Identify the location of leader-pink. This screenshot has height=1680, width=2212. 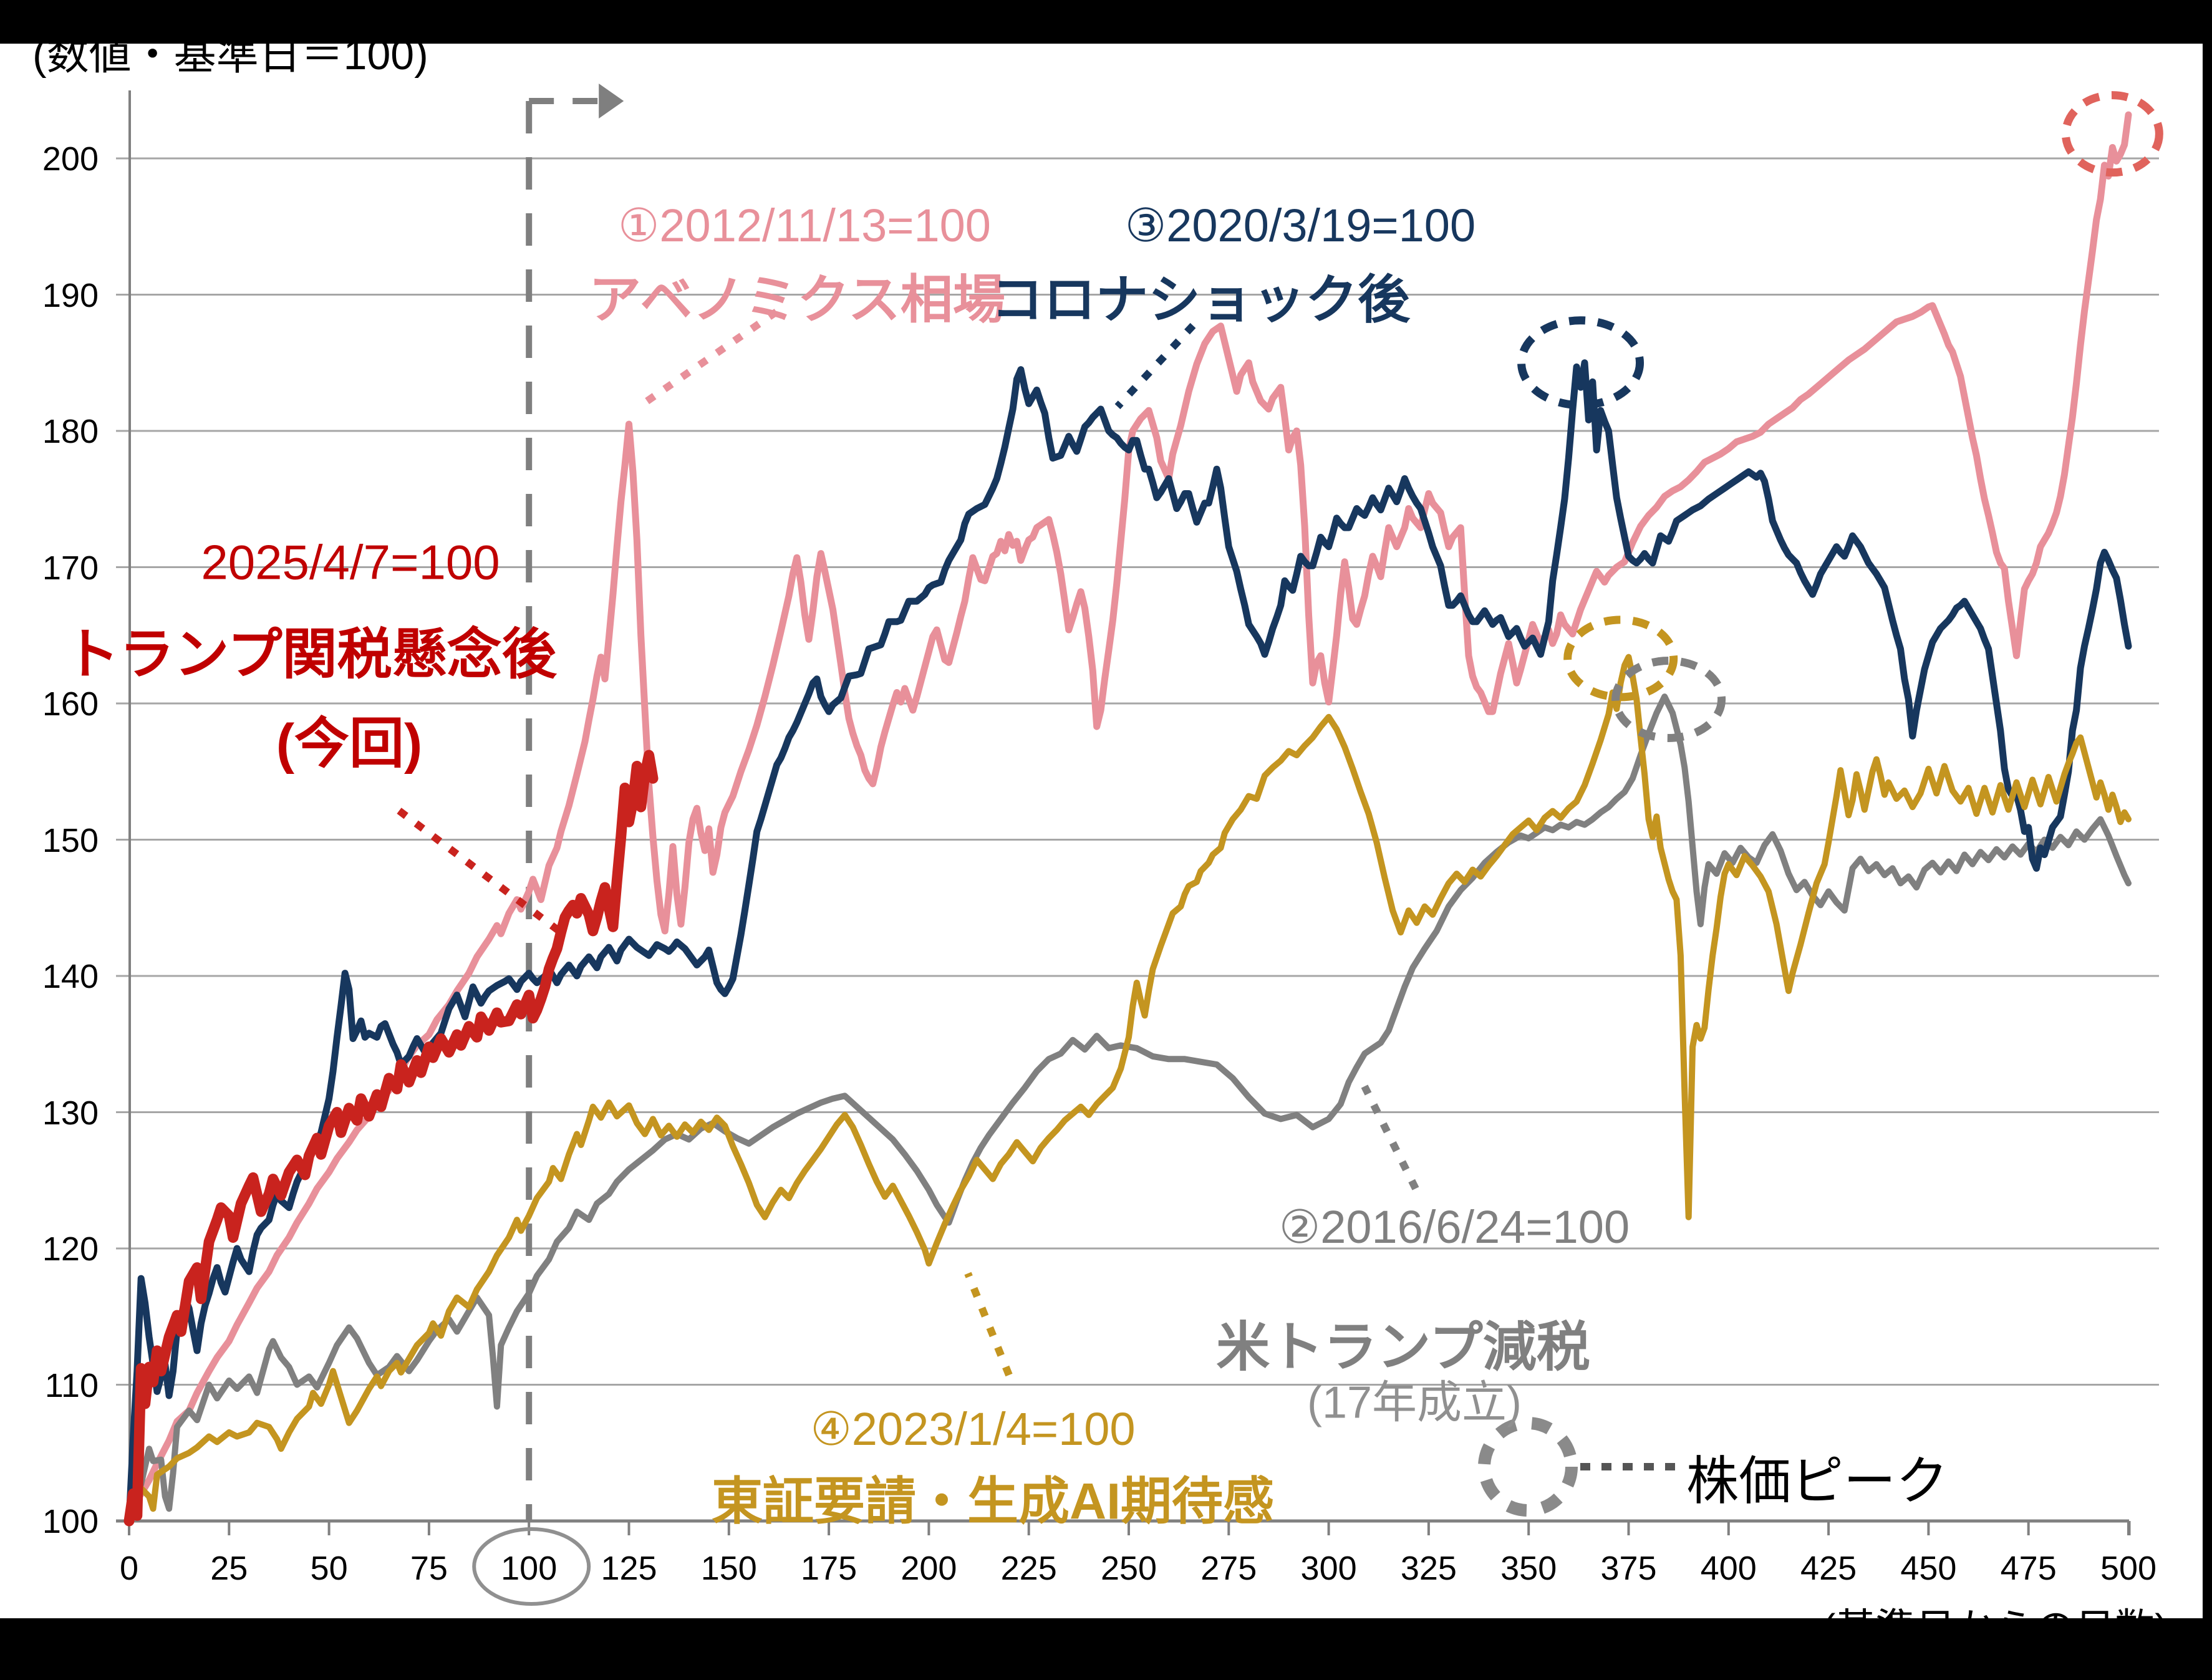
(711, 357).